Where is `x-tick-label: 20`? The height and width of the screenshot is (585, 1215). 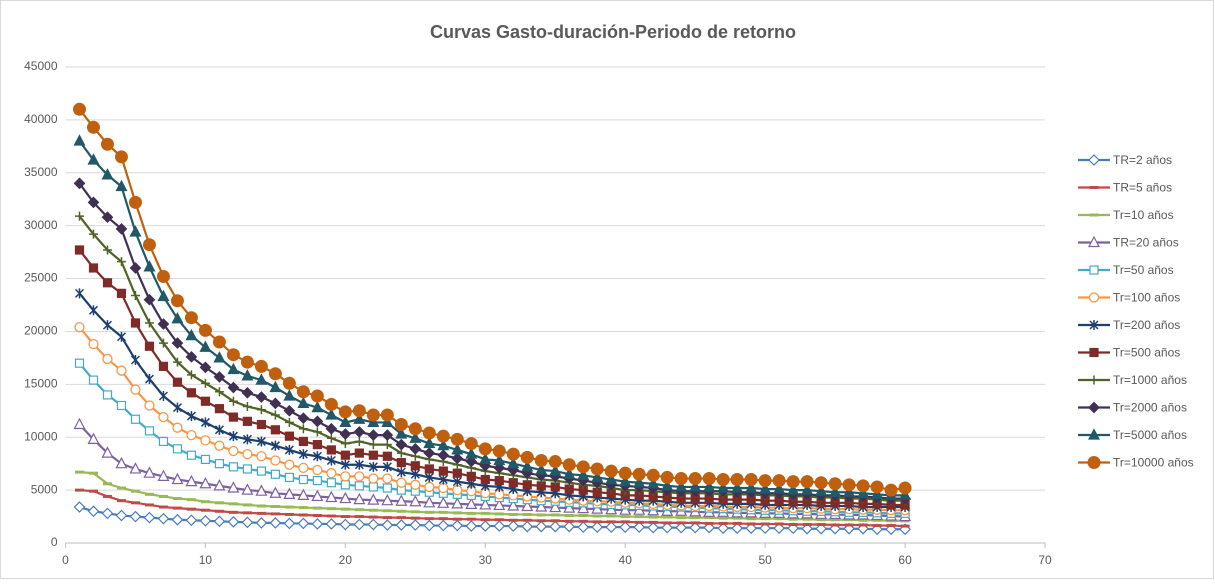 x-tick-label: 20 is located at coordinates (346, 560).